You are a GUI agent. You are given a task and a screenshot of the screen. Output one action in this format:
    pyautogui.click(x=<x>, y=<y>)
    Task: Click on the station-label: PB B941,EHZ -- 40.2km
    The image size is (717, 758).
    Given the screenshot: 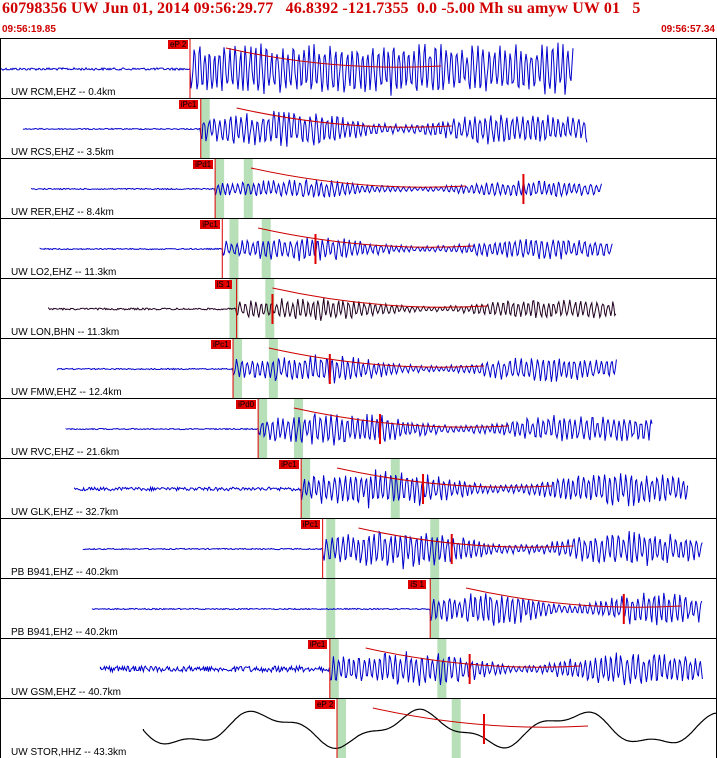 What is the action you would take?
    pyautogui.click(x=65, y=572)
    